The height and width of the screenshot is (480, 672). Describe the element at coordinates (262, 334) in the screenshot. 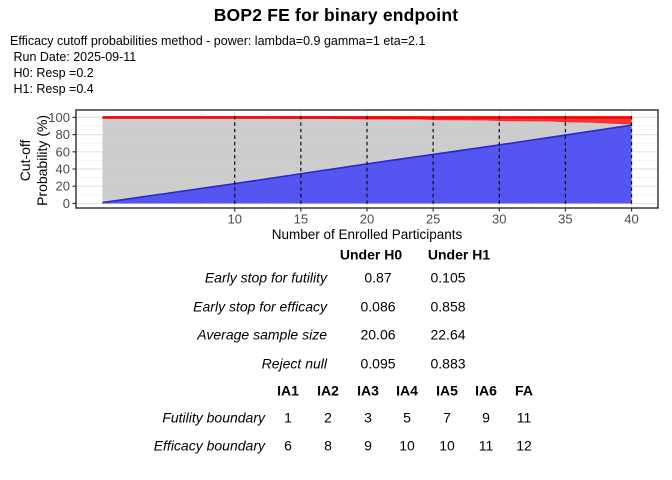

I see `hypothesis-row-label: Average sample size` at that location.